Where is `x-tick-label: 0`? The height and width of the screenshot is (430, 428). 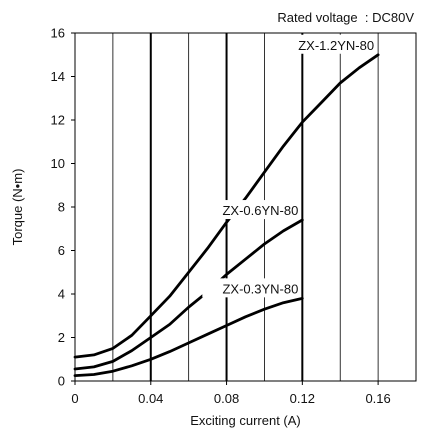 x-tick-label: 0 is located at coordinates (74, 398).